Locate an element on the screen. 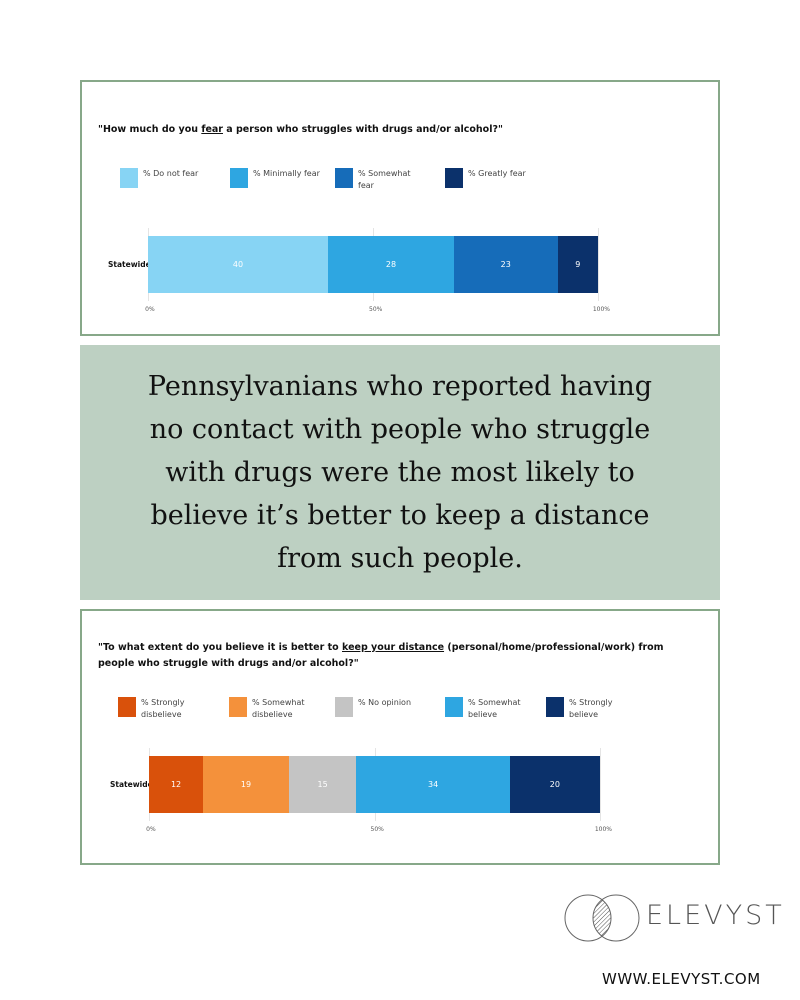 This screenshot has height=1000, width=800. bar-segment: 28 is located at coordinates (391, 264).